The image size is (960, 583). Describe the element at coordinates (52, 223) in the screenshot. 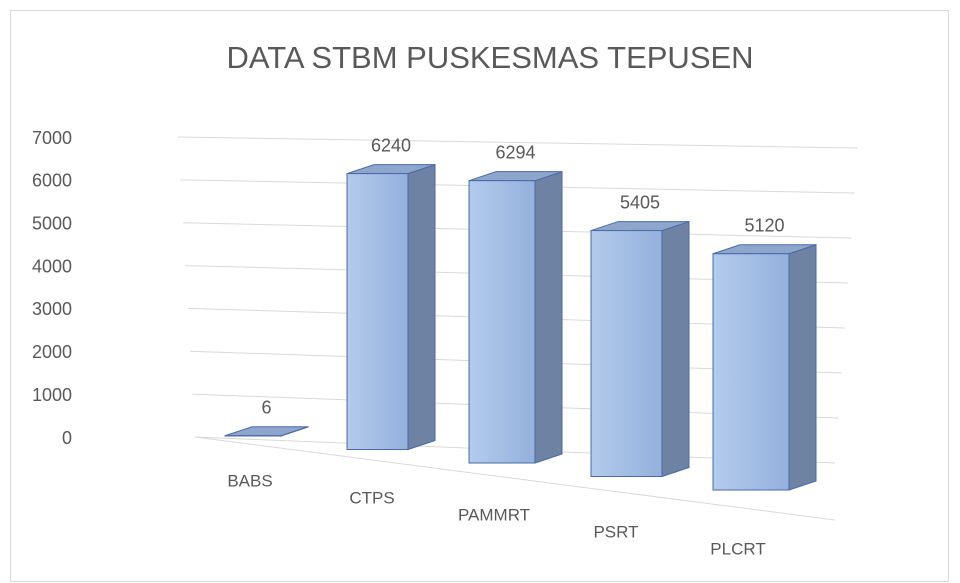

I see `y-tick-label: 5000` at that location.